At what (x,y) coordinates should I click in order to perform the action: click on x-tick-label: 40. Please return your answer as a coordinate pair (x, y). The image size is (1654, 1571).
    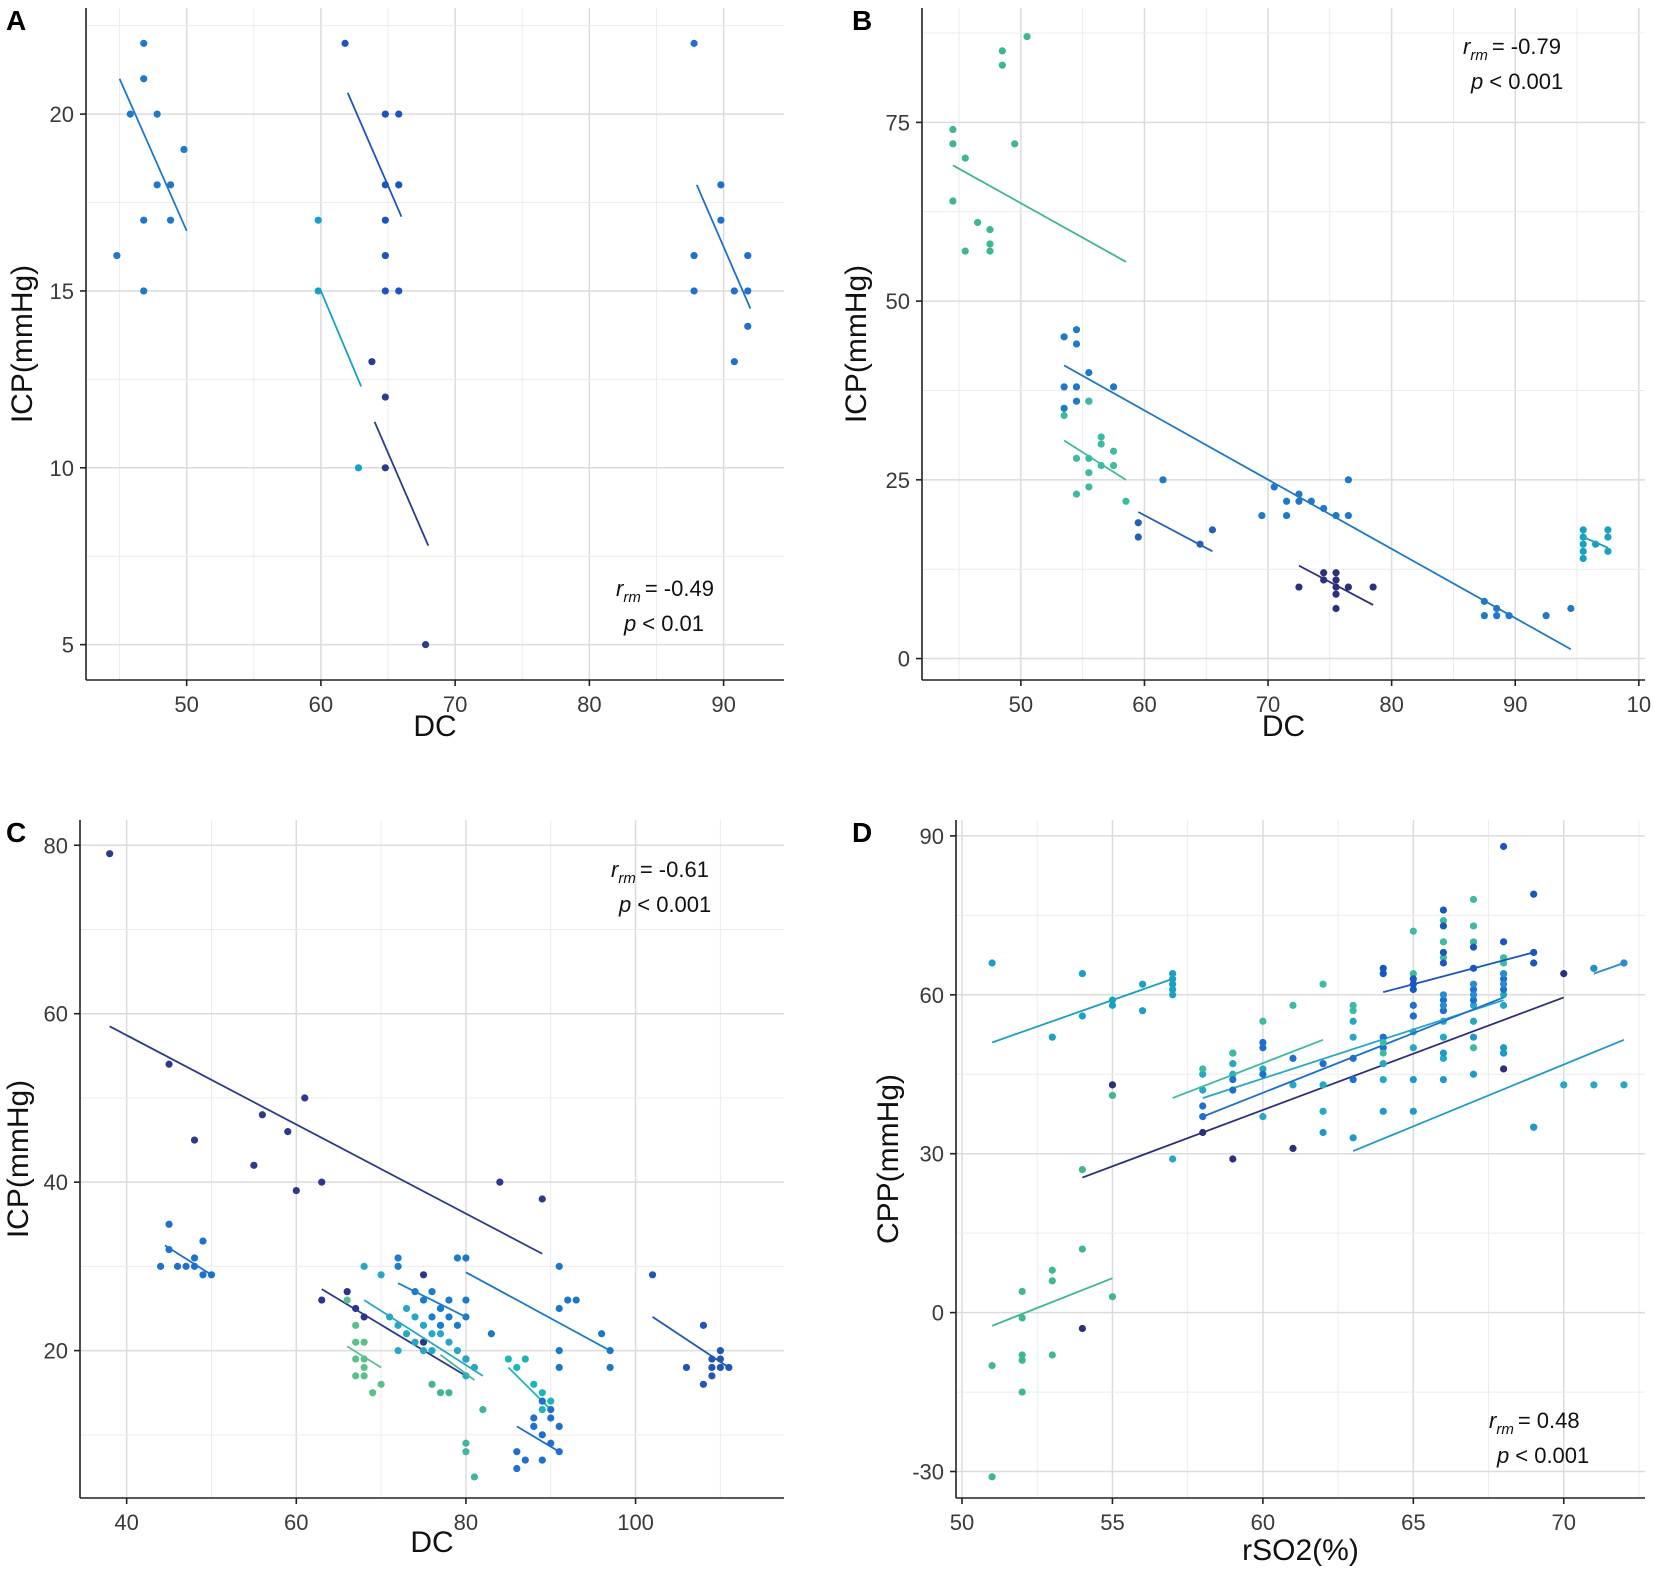
    Looking at the image, I should click on (126, 1522).